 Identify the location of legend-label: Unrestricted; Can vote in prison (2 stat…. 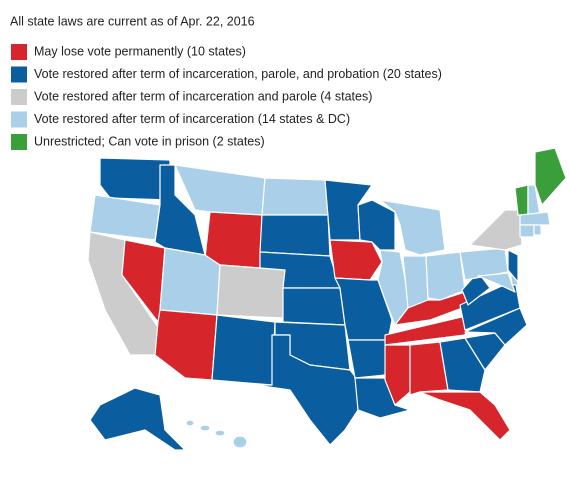
(149, 141).